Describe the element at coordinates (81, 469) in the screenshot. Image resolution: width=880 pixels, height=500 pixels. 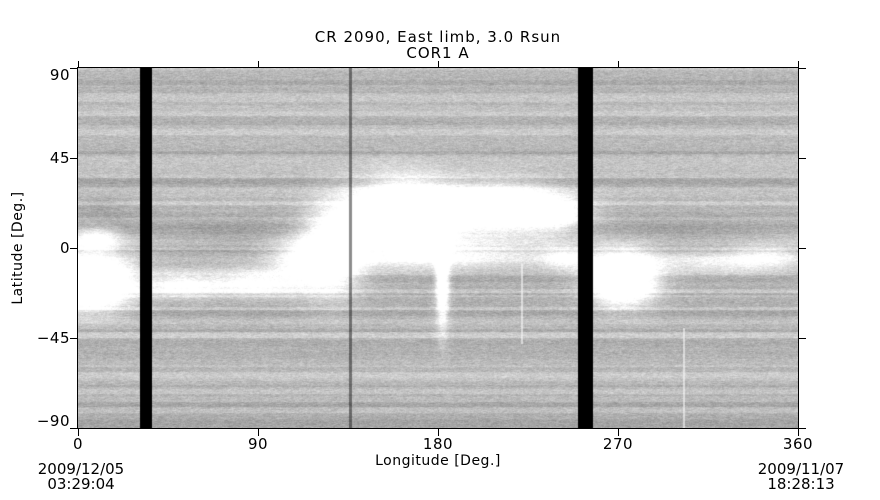
I see `start-date-label: 2009/12/05` at that location.